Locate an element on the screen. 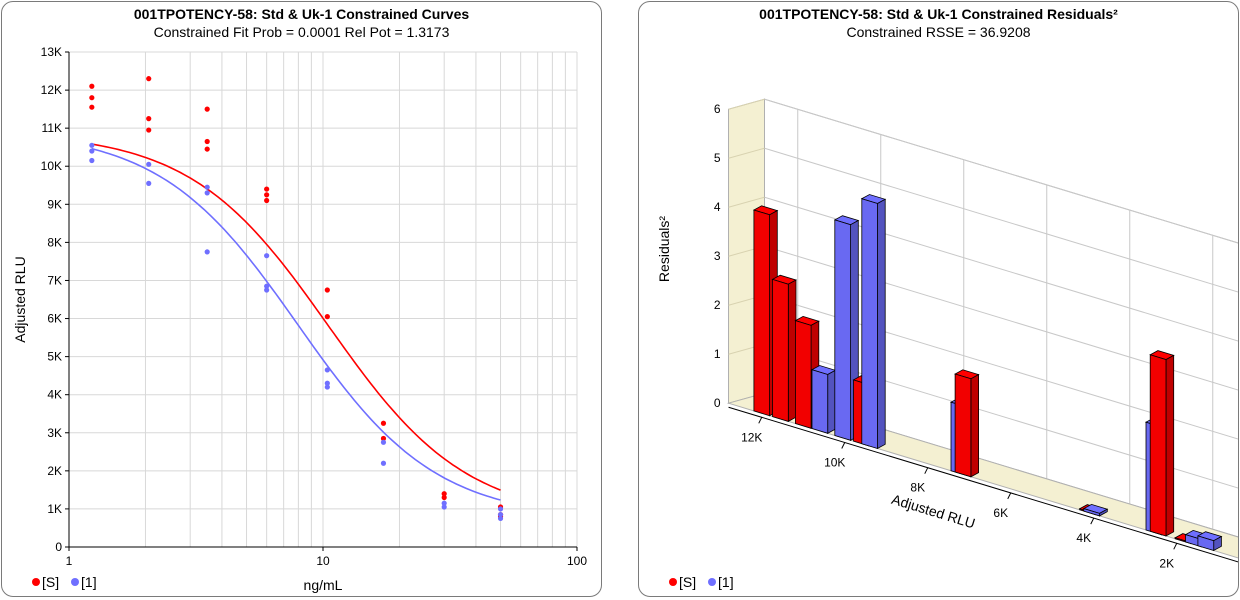 The height and width of the screenshot is (600, 1240). residuals-subtitle: Constrained RSSE = 36.9208 is located at coordinates (938, 32).